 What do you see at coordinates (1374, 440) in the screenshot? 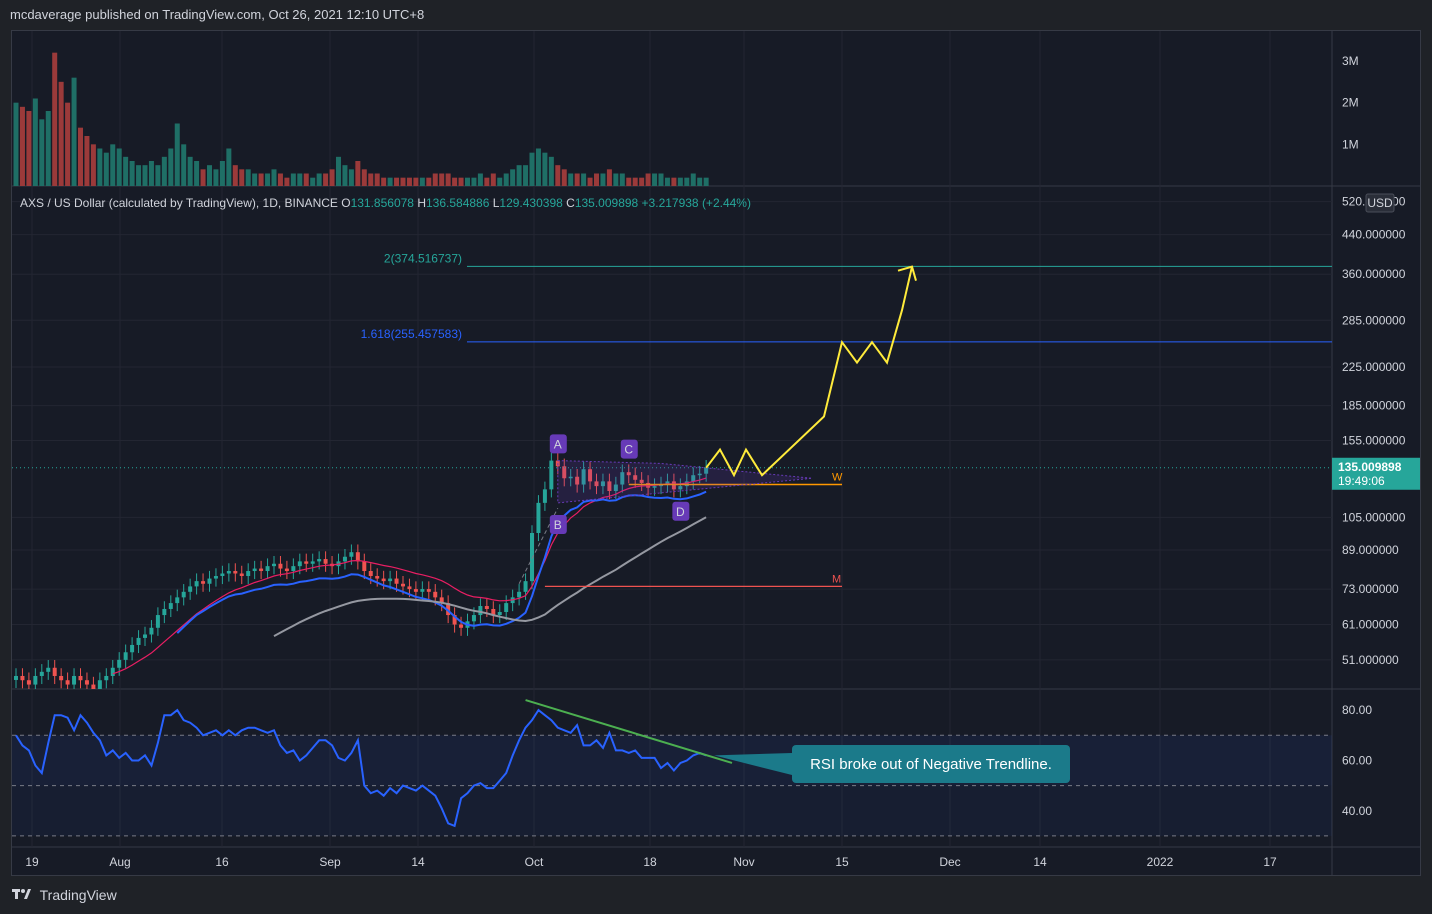
I see `price-tick-label: 155.000000` at bounding box center [1374, 440].